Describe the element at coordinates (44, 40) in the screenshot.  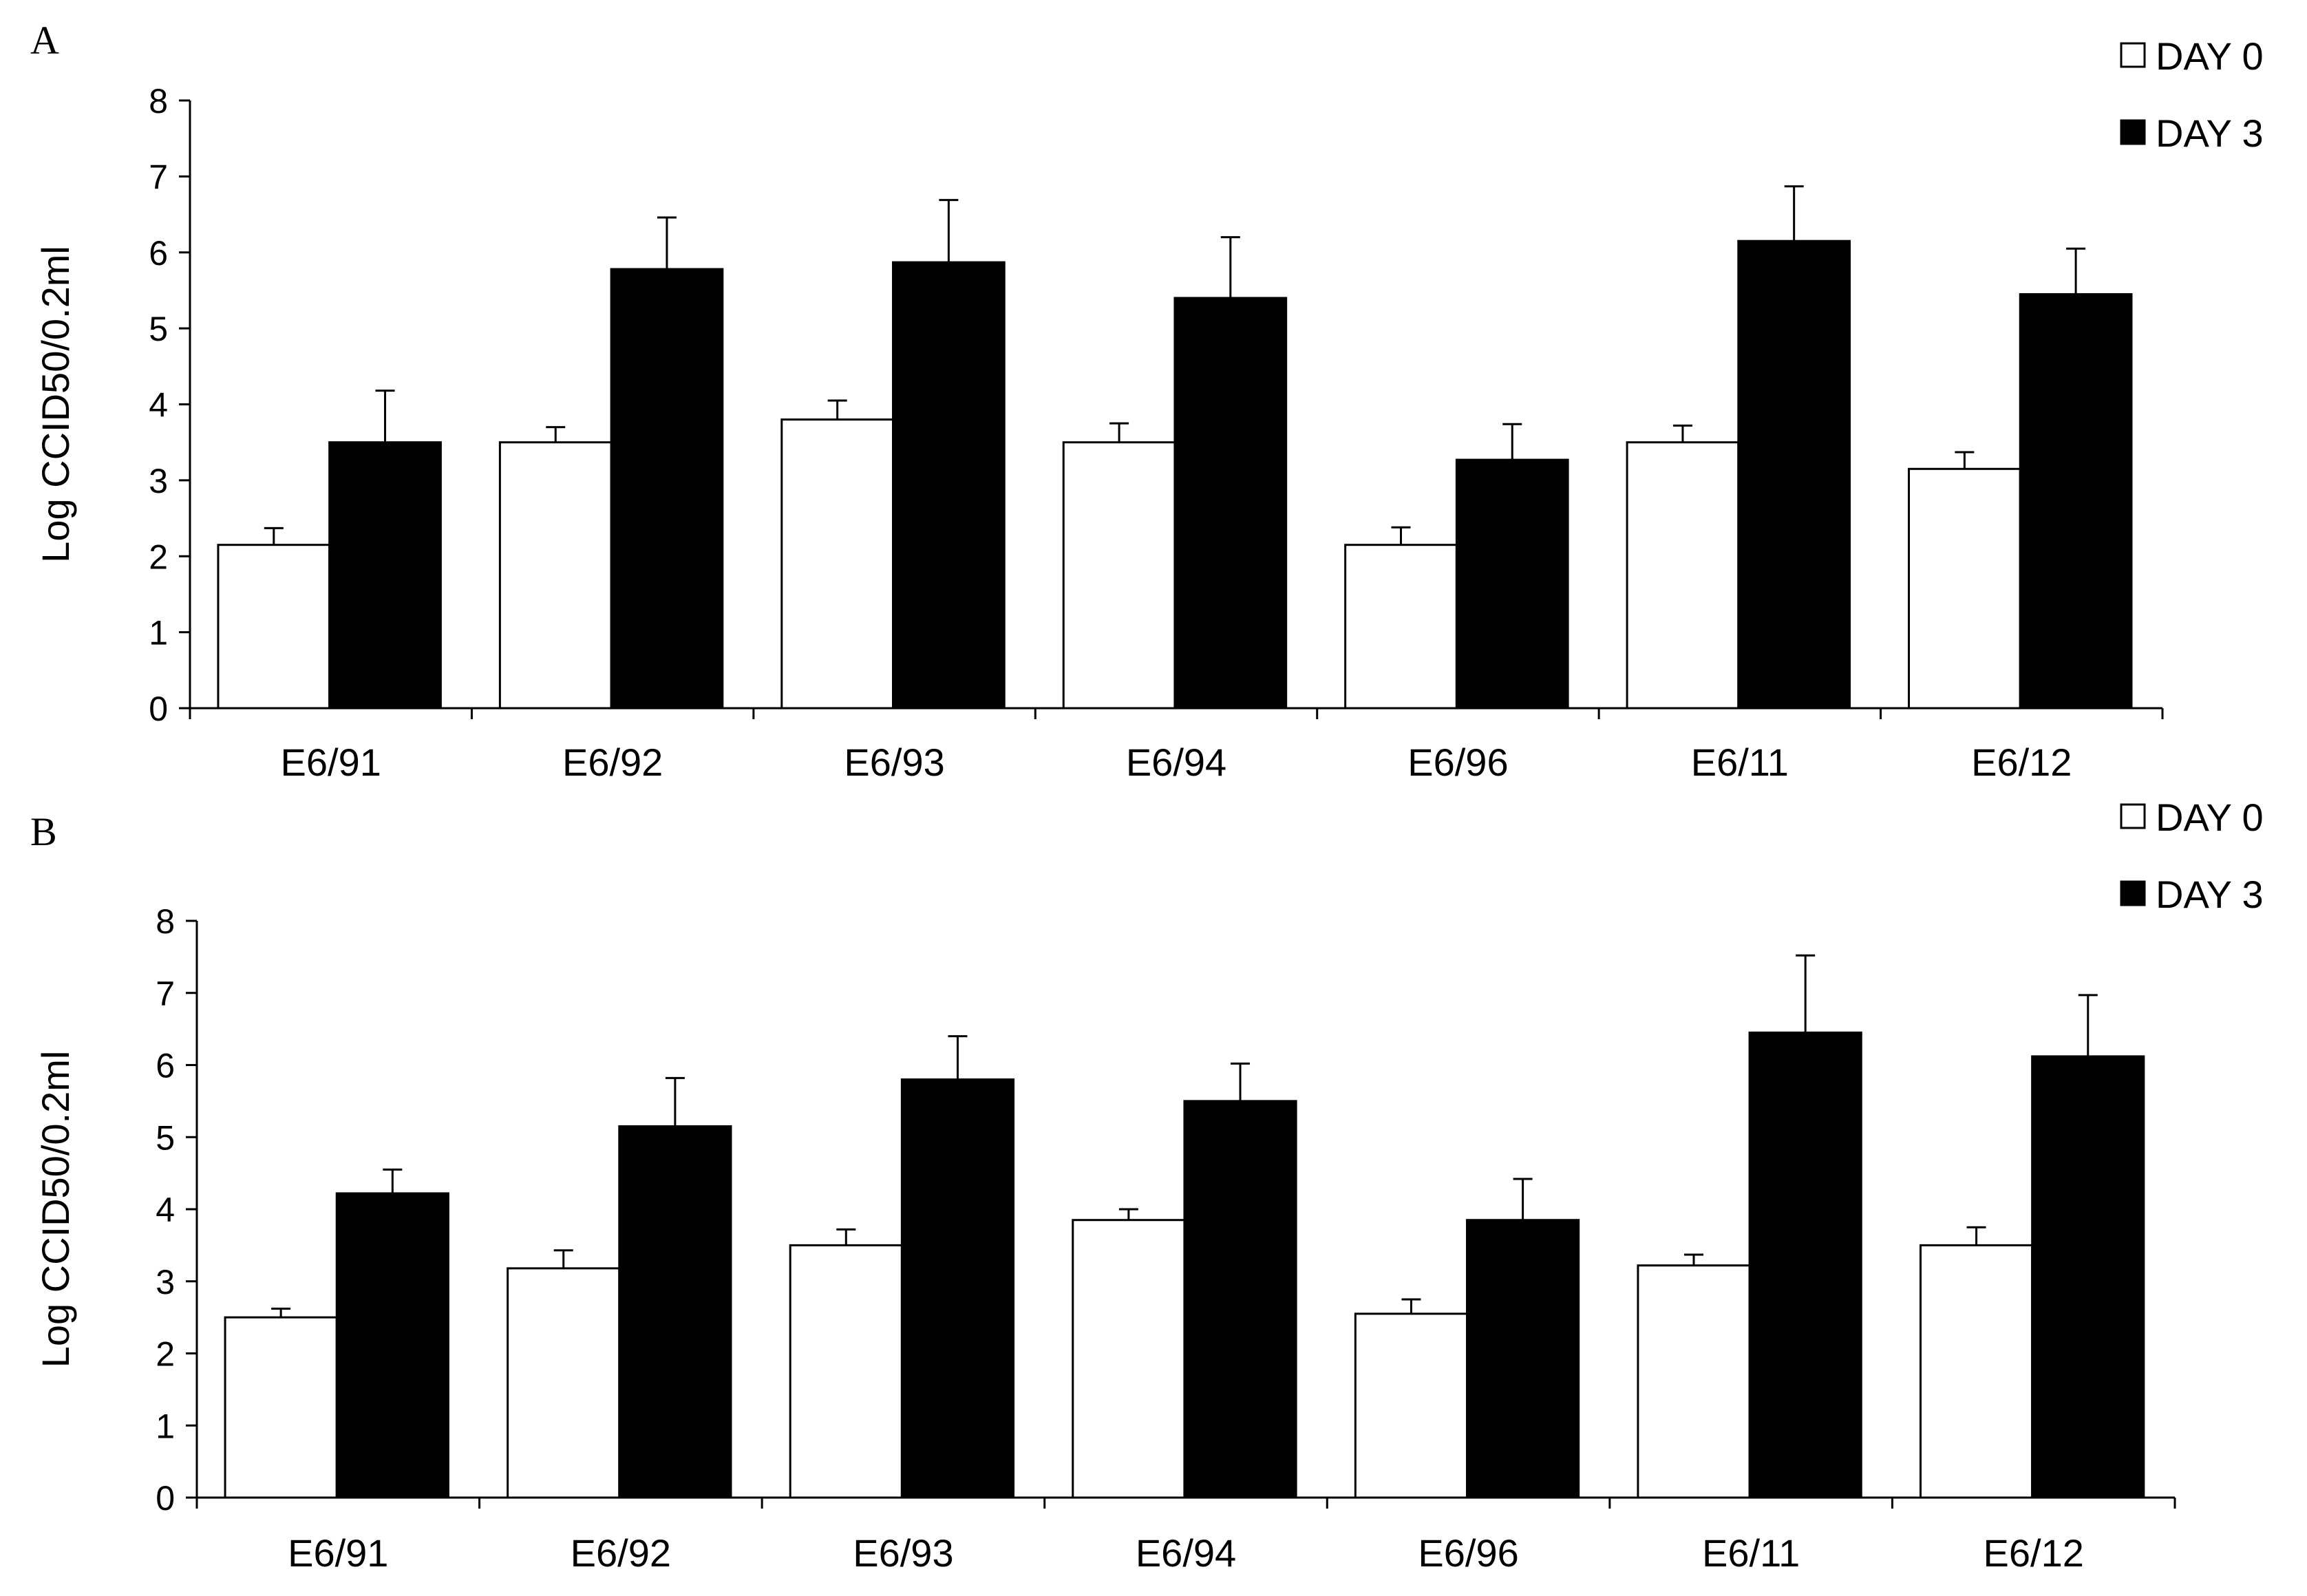
I see `panel-letter: A` at that location.